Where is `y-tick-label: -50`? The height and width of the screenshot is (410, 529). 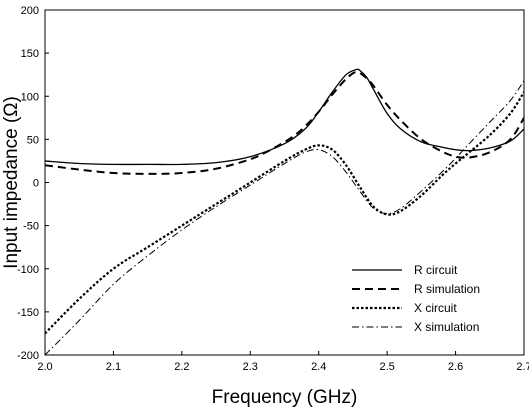 y-tick-label: -50 is located at coordinates (31, 227).